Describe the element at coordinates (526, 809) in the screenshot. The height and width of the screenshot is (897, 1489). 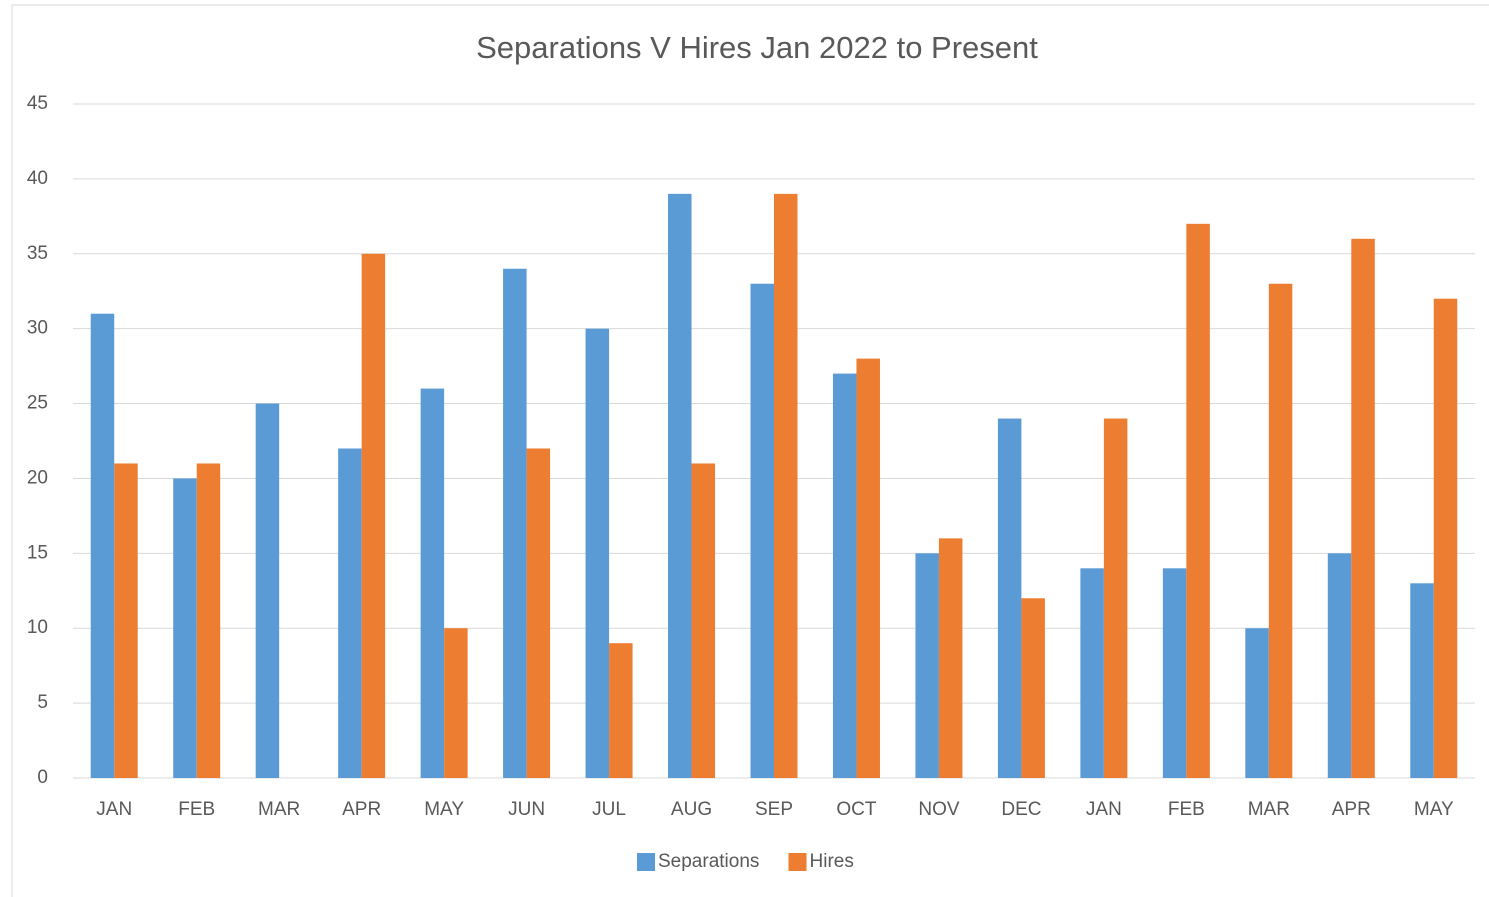
I see `x-tick-label: JUN` at that location.